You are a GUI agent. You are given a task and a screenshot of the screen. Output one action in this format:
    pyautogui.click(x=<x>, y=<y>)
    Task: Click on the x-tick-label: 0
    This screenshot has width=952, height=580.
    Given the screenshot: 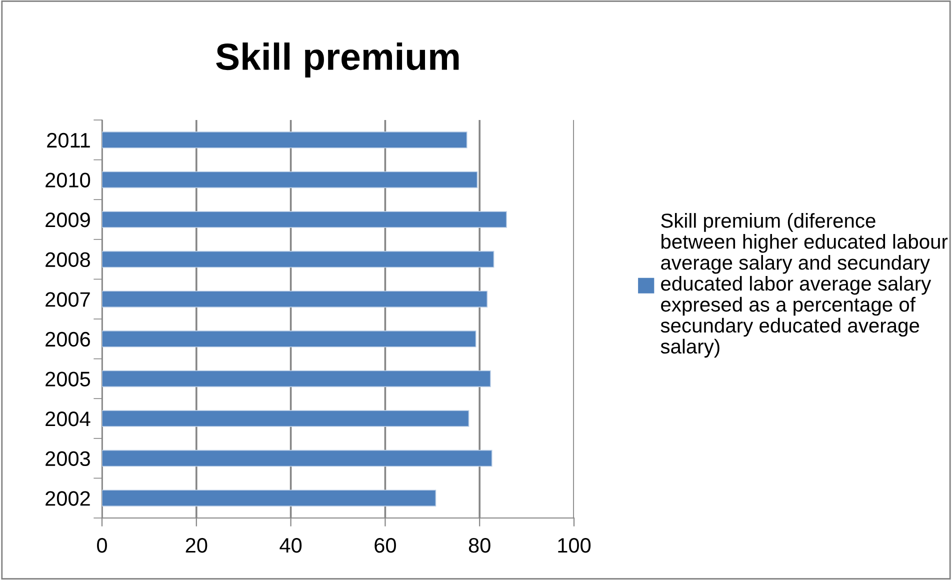 What is the action you would take?
    pyautogui.click(x=102, y=545)
    